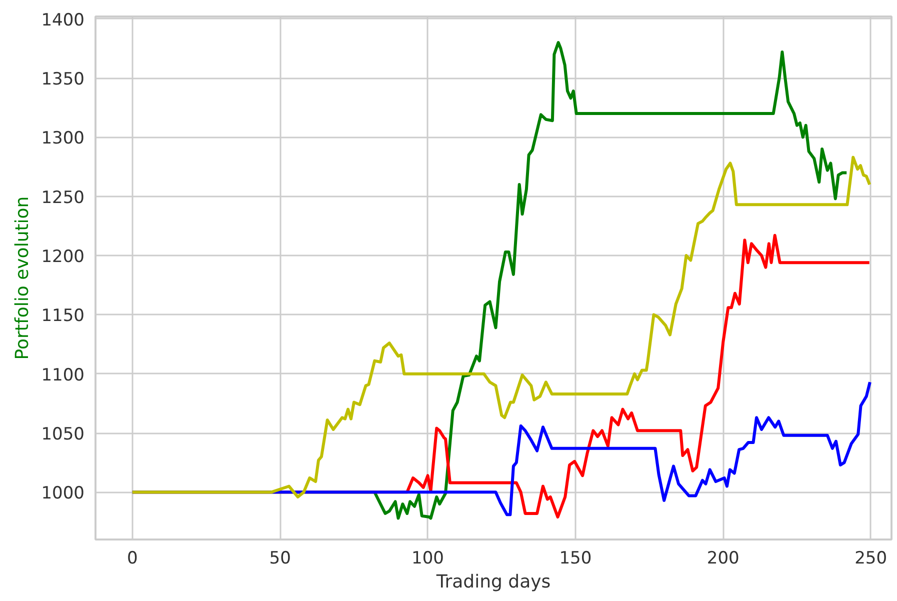 Image resolution: width=897 pixels, height=601 pixels. Describe the element at coordinates (23, 278) in the screenshot. I see `y-axis-title: Portfolio evolution` at that location.